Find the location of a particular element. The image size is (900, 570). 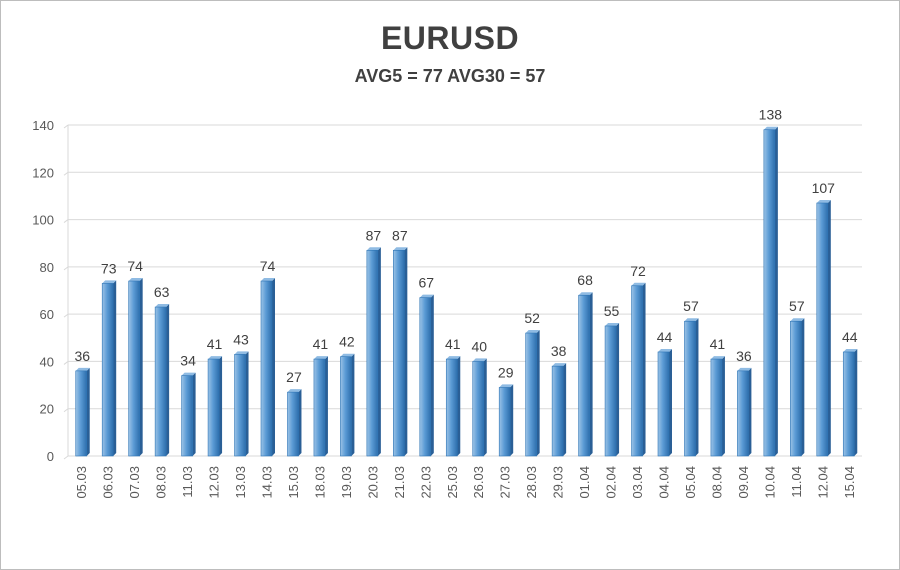

y-tick-label: 80 is located at coordinates (47, 267).